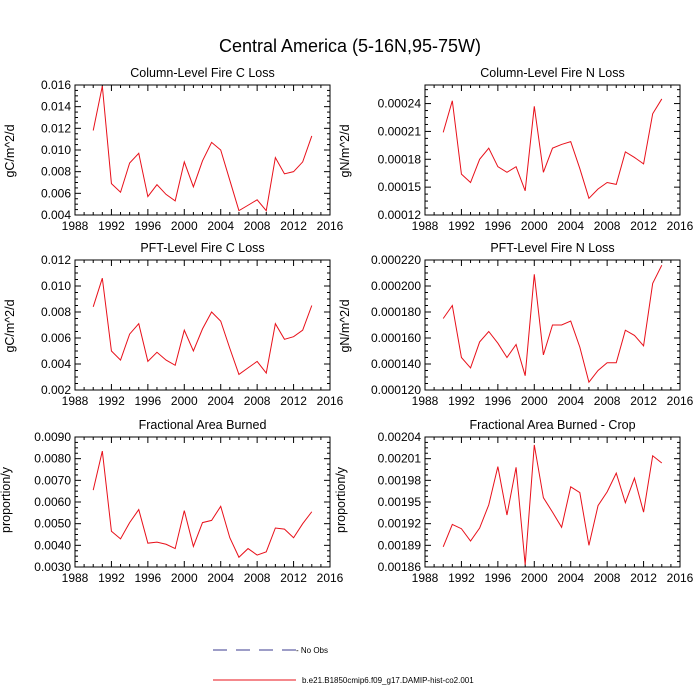 The image size is (700, 700). Describe the element at coordinates (400, 437) in the screenshot. I see `y-tick-label: 0.00204` at that location.